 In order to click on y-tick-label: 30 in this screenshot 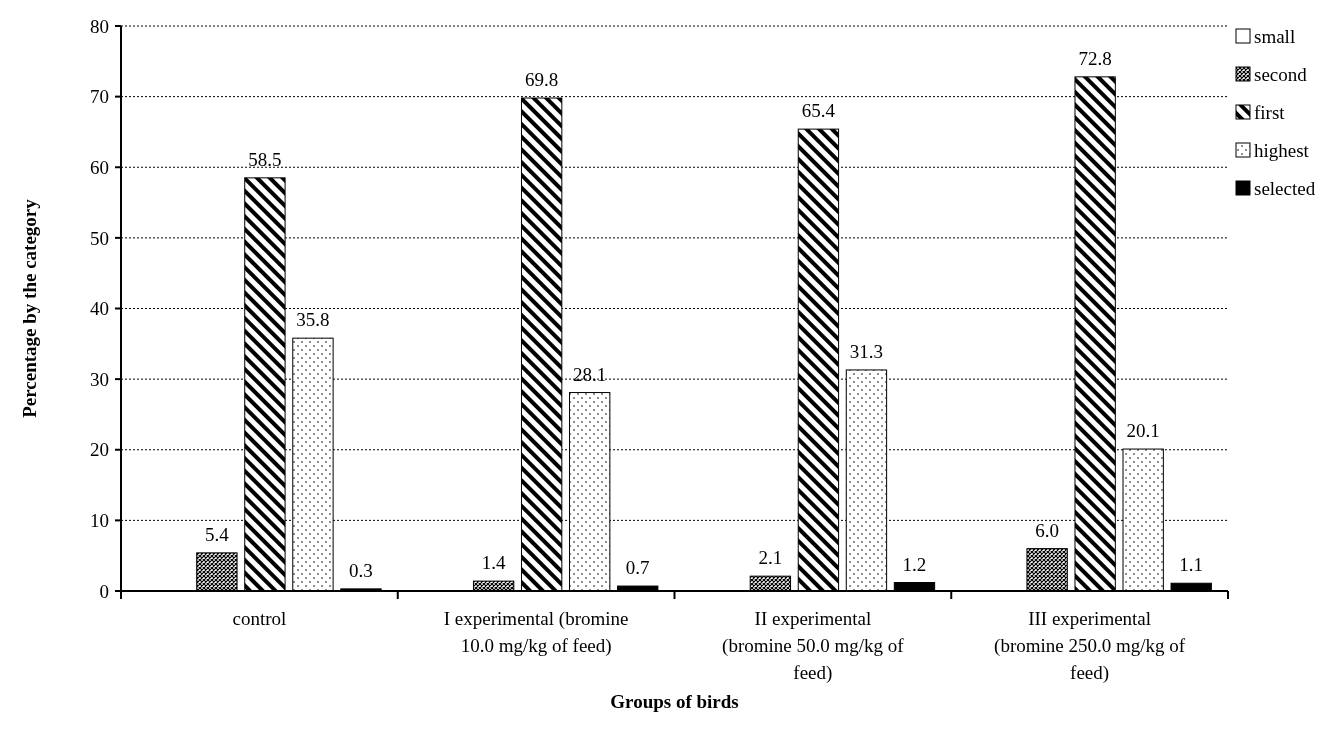, I will do `click(99, 379)`.